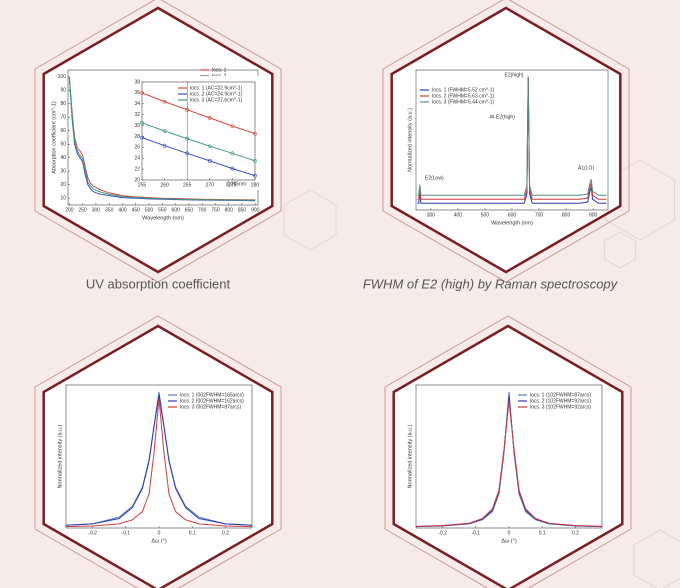 This screenshot has height=588, width=680. Describe the element at coordinates (229, 210) in the screenshot. I see `x-tick-label: 800` at that location.